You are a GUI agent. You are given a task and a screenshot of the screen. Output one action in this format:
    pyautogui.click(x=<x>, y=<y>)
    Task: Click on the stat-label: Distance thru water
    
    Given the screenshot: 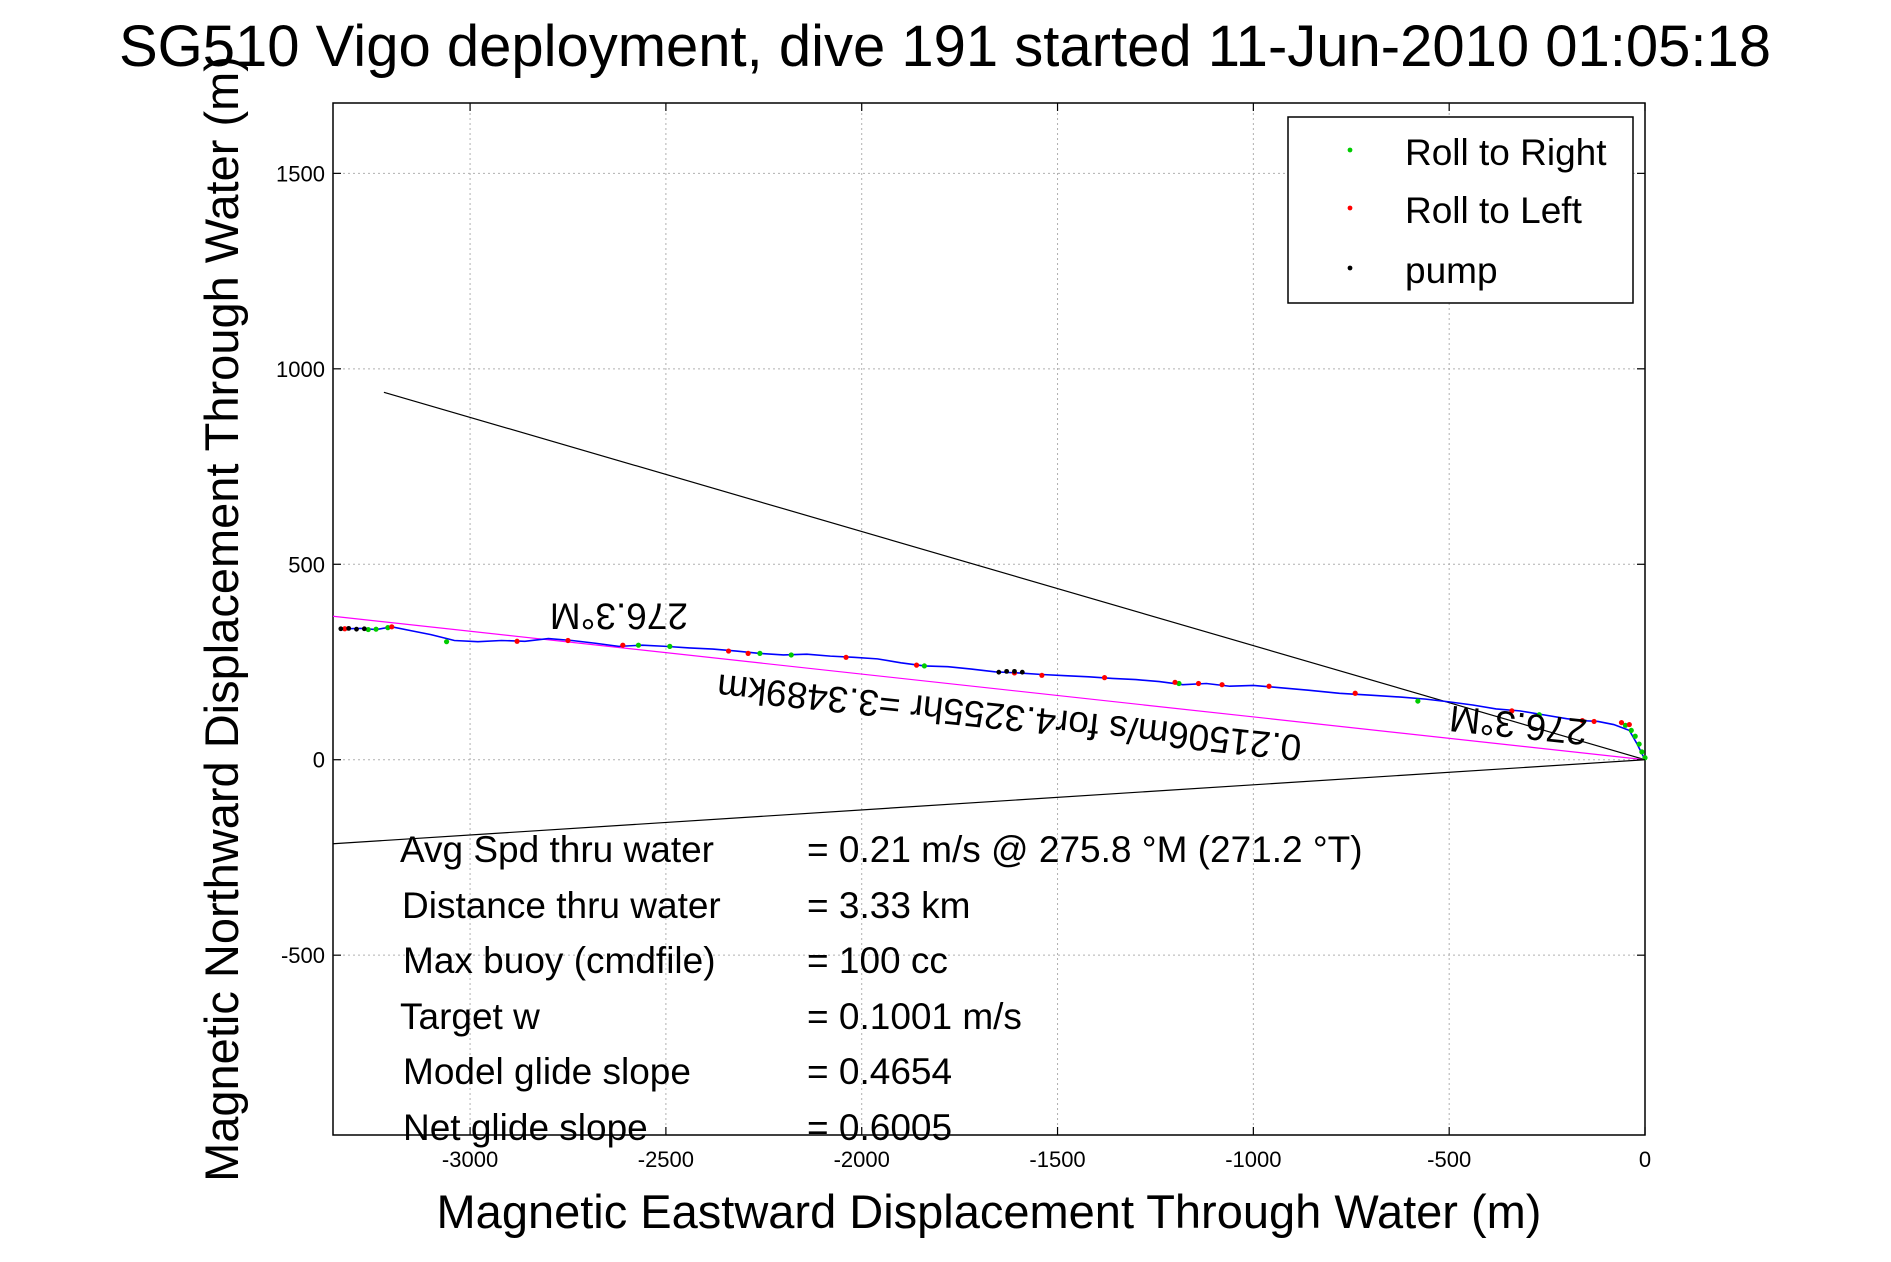 What is the action you would take?
    pyautogui.click(x=561, y=905)
    